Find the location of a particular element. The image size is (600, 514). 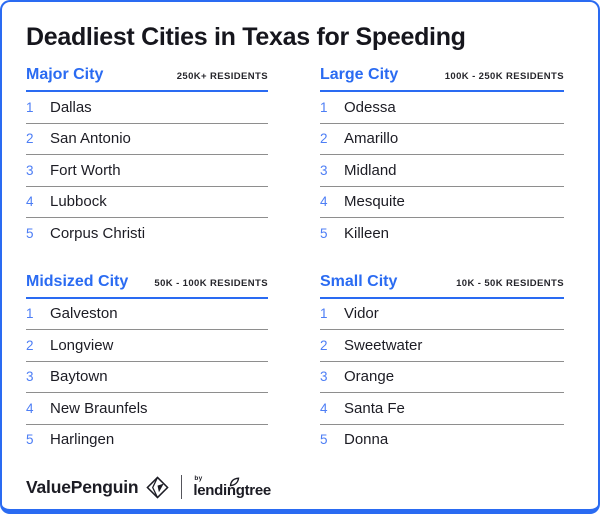

category-title: Large City is located at coordinates (359, 74).